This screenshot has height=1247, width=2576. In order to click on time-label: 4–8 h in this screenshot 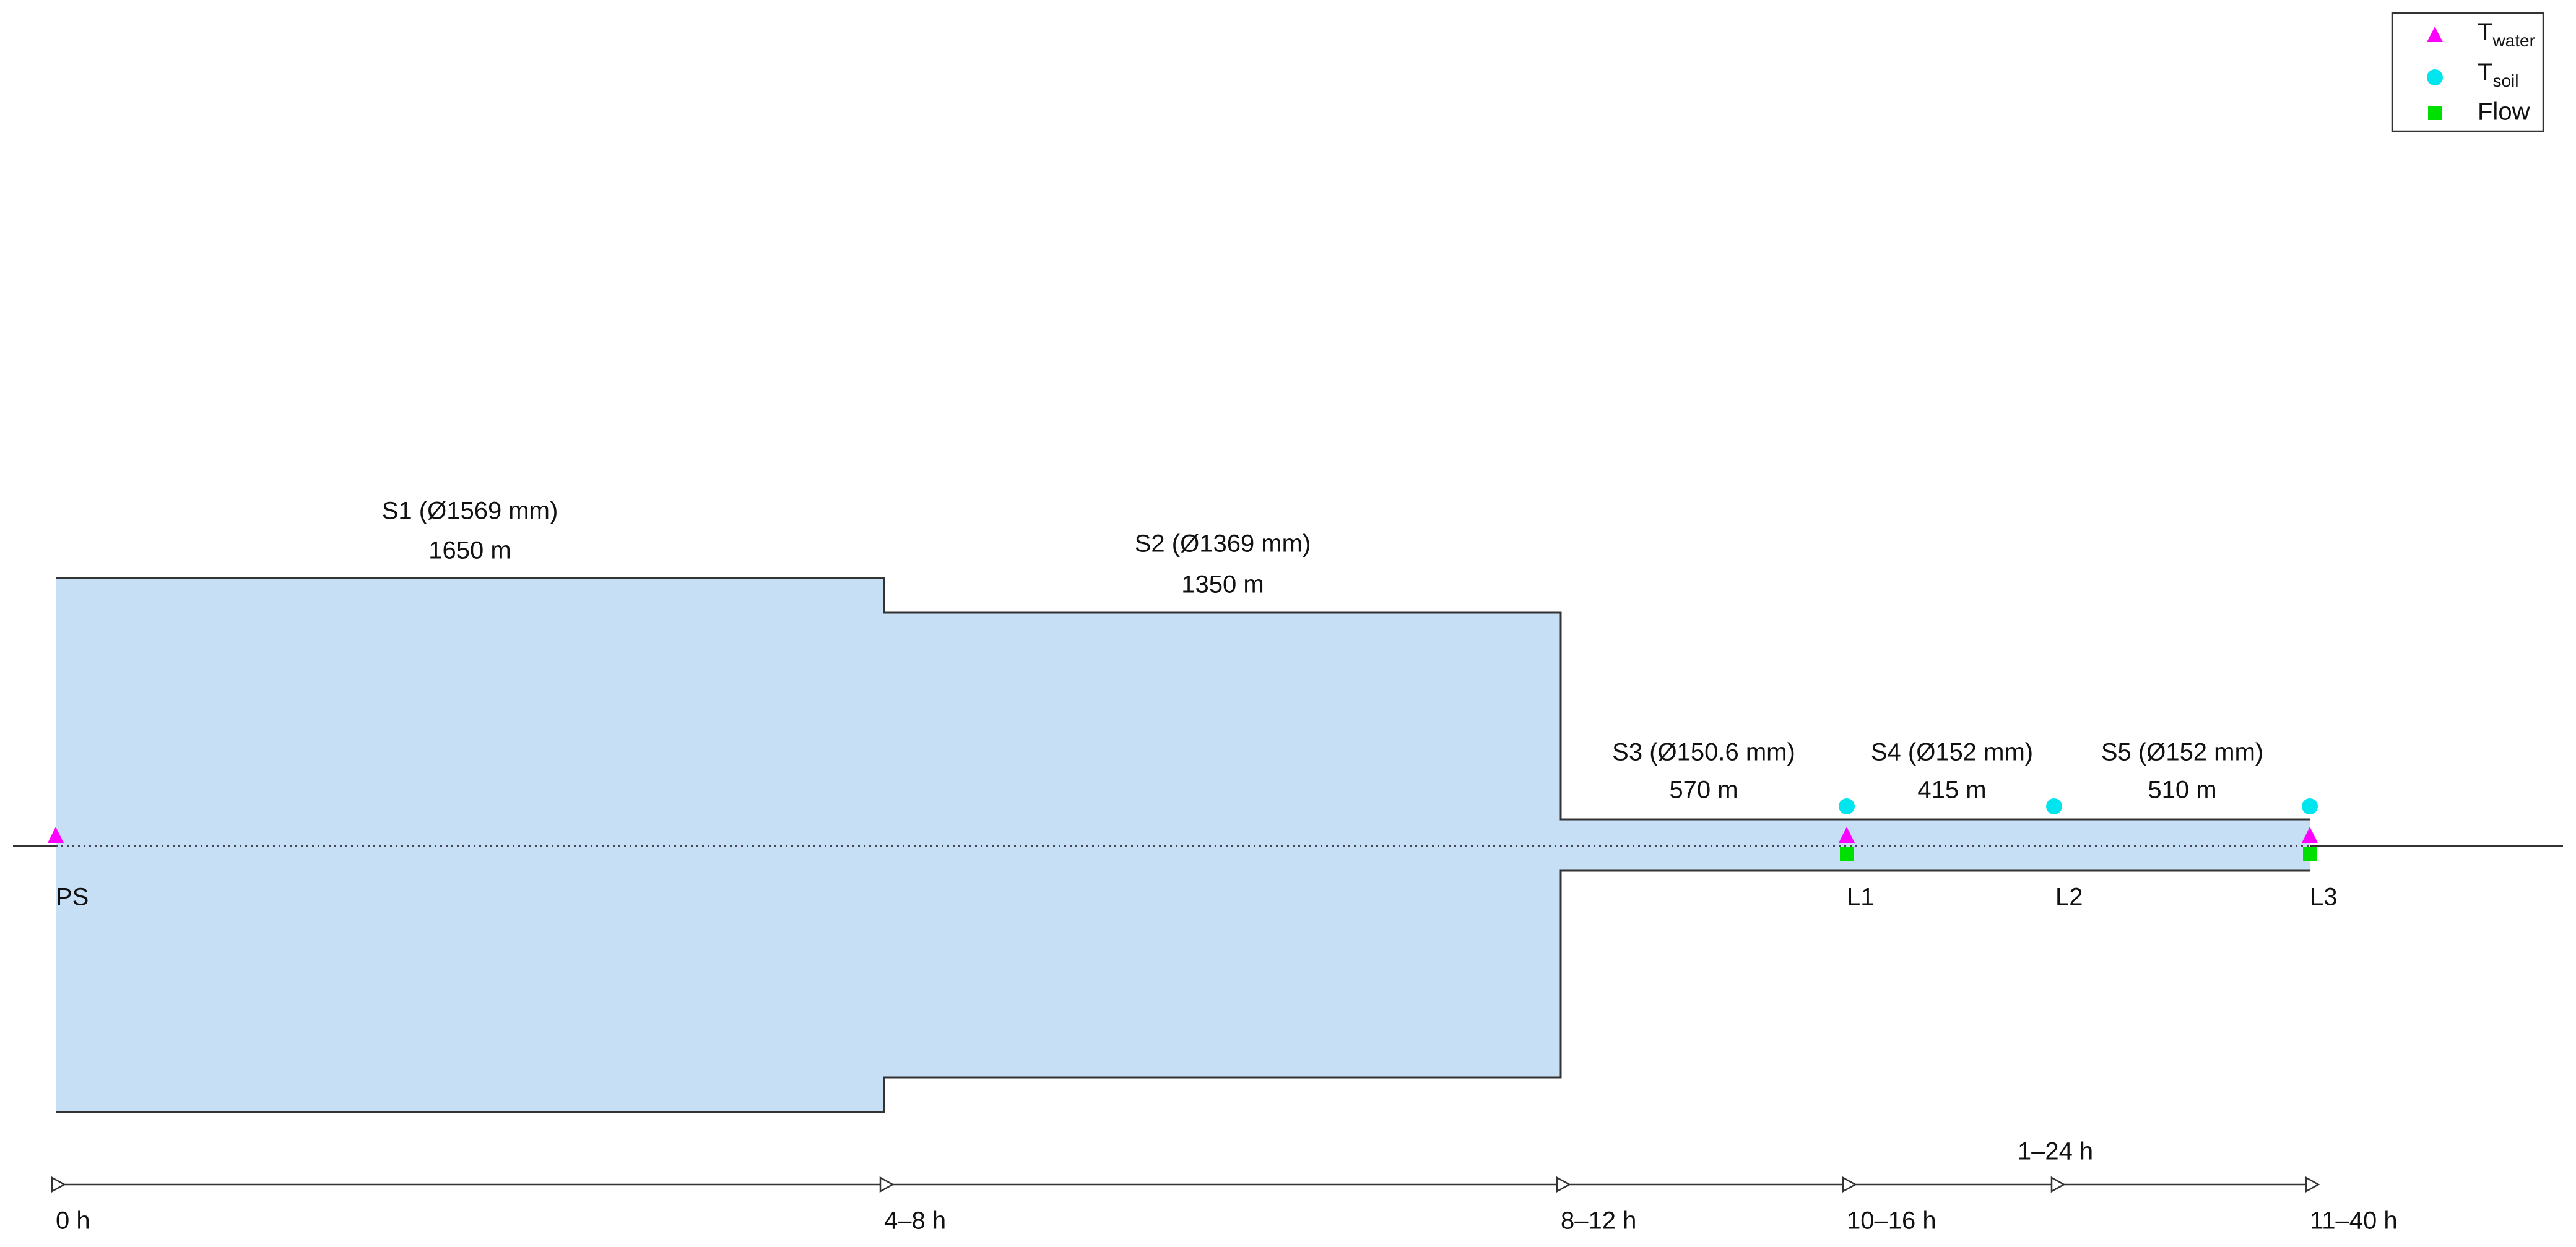, I will do `click(915, 1221)`.